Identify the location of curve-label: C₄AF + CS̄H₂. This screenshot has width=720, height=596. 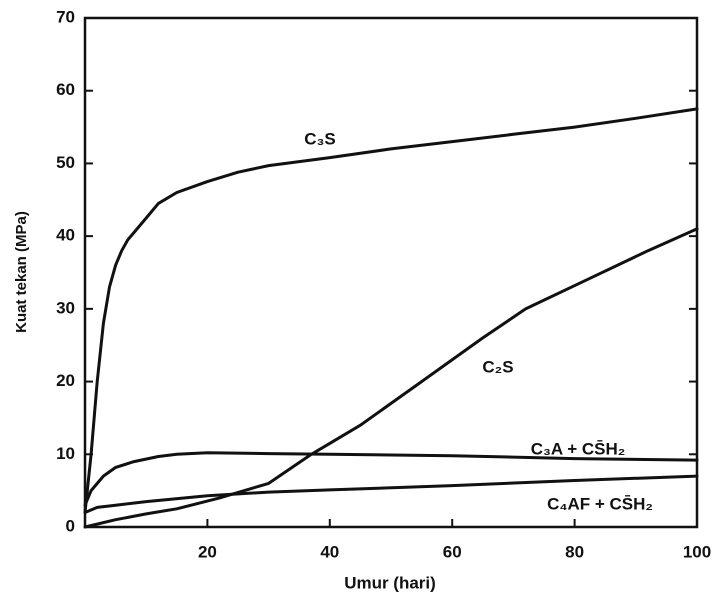
(600, 503).